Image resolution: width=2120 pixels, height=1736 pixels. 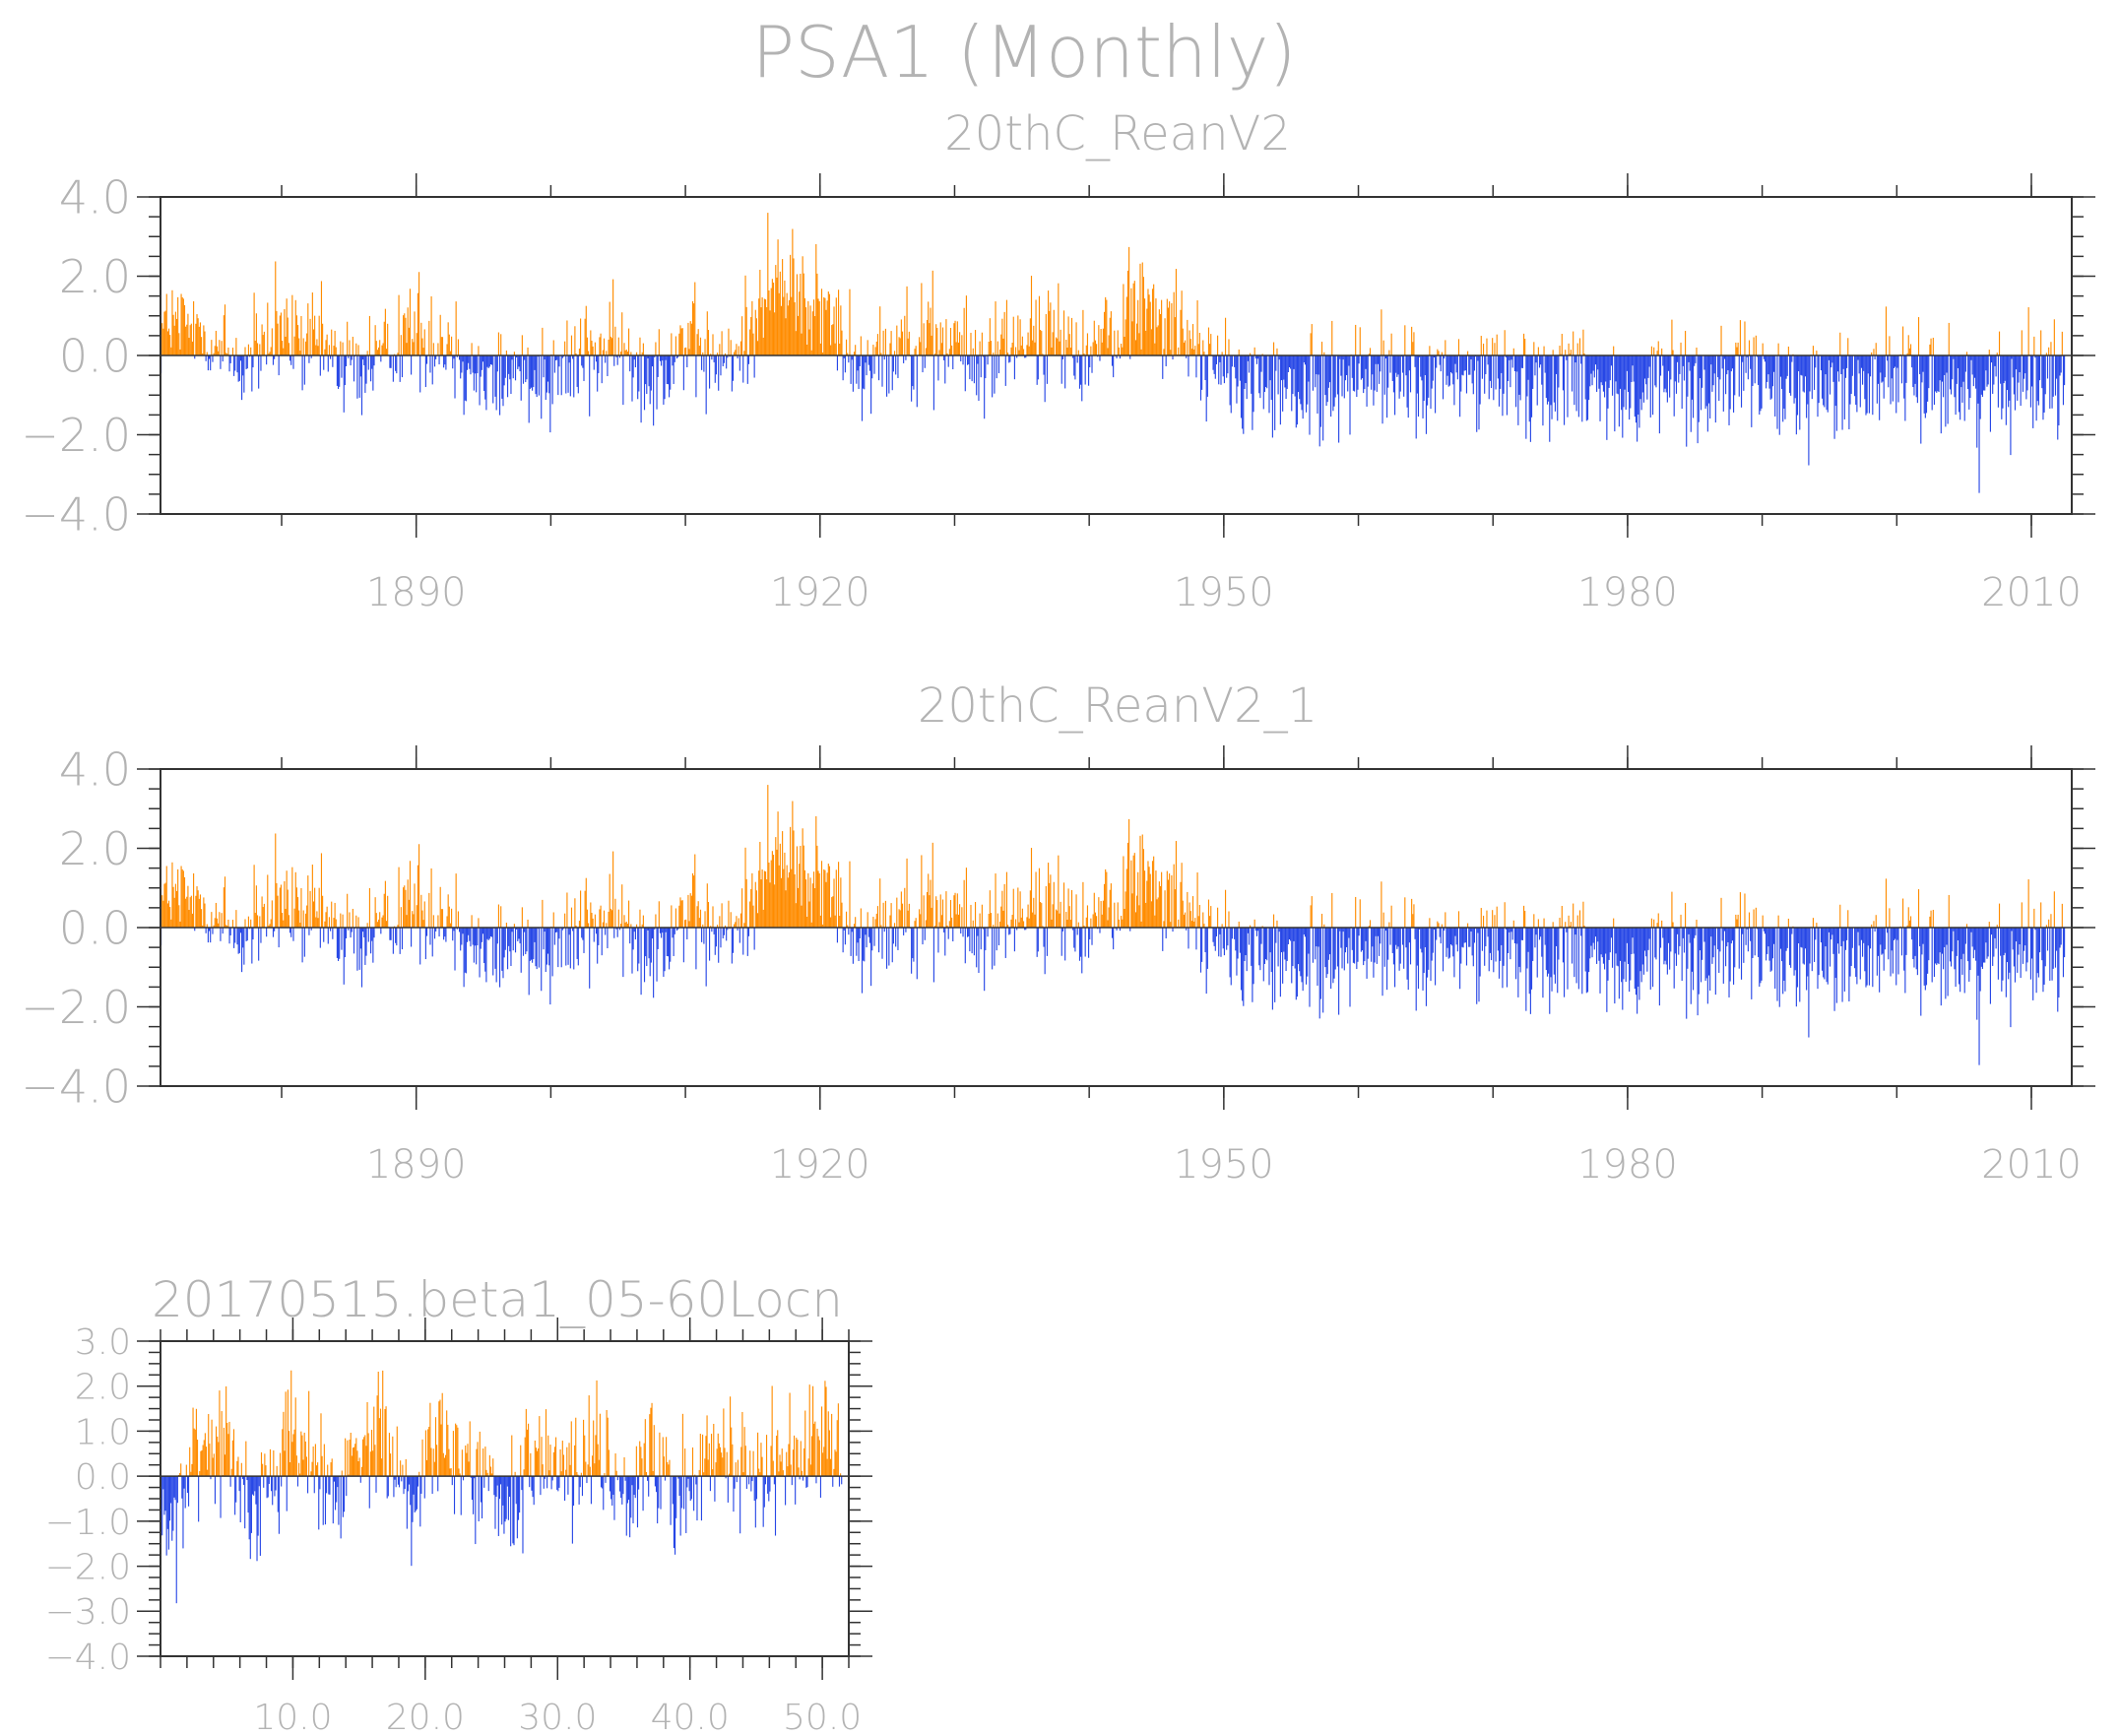 I want to click on y-tick-label: 0.0, so click(x=95, y=356).